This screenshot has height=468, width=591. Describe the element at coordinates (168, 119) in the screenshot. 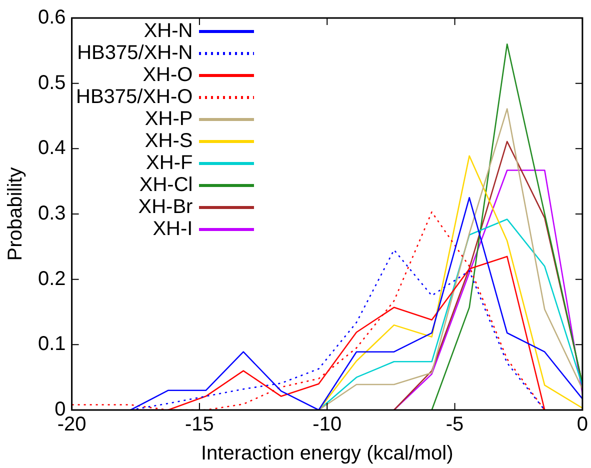

I see `legend-label: XH-P` at that location.